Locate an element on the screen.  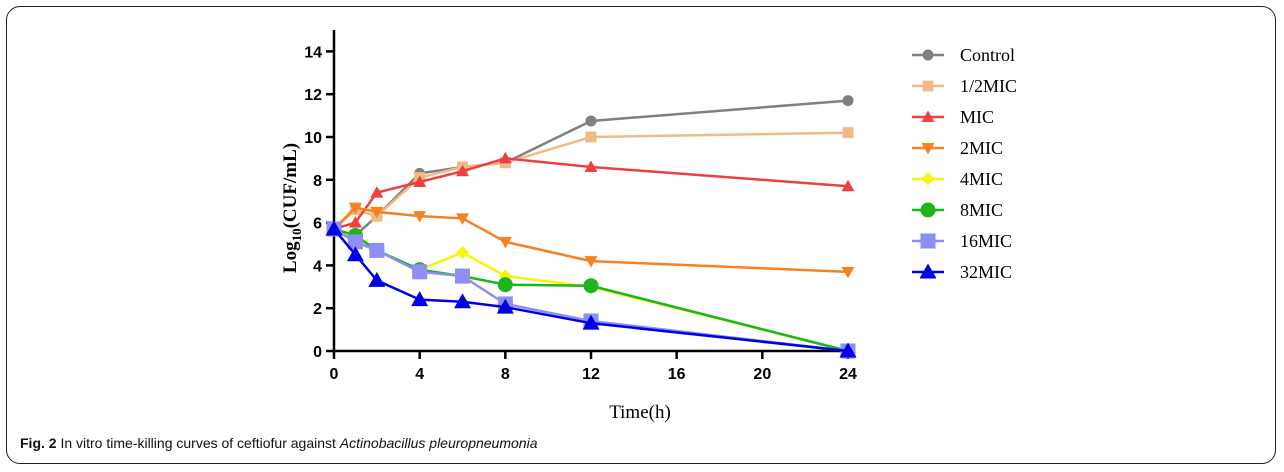
legend-item-16mic: 16MIC is located at coordinates (962, 241).